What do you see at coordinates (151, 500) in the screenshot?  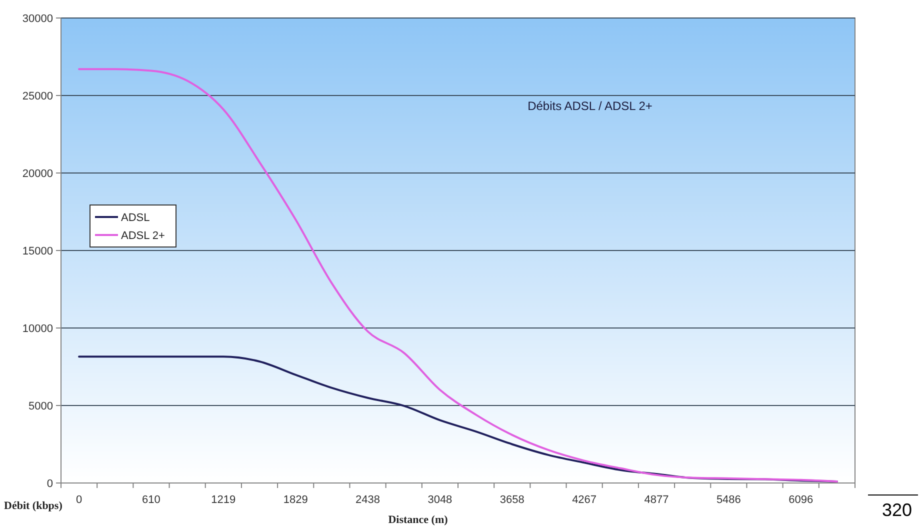 I see `x-tick-label: 610` at bounding box center [151, 500].